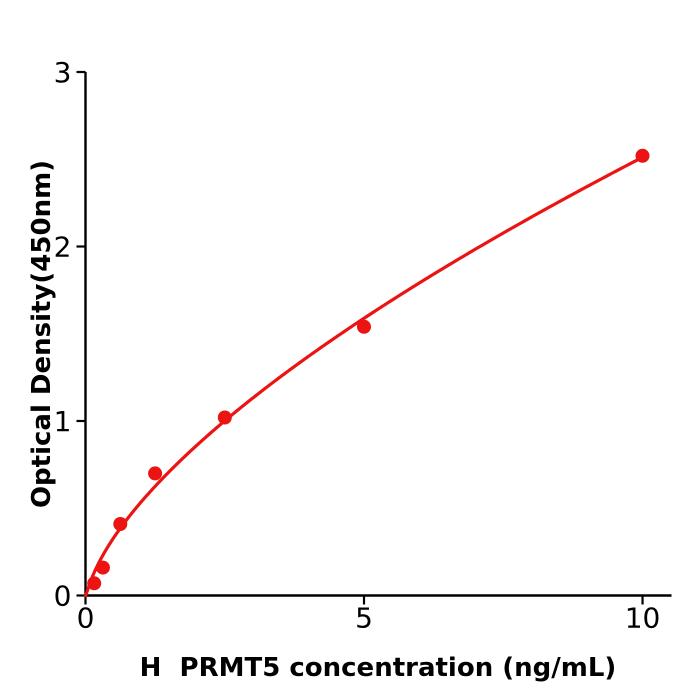 This screenshot has width=700, height=700. I want to click on x-axis-label: H PRMT5 concentration (ng/mL), so click(378, 668).